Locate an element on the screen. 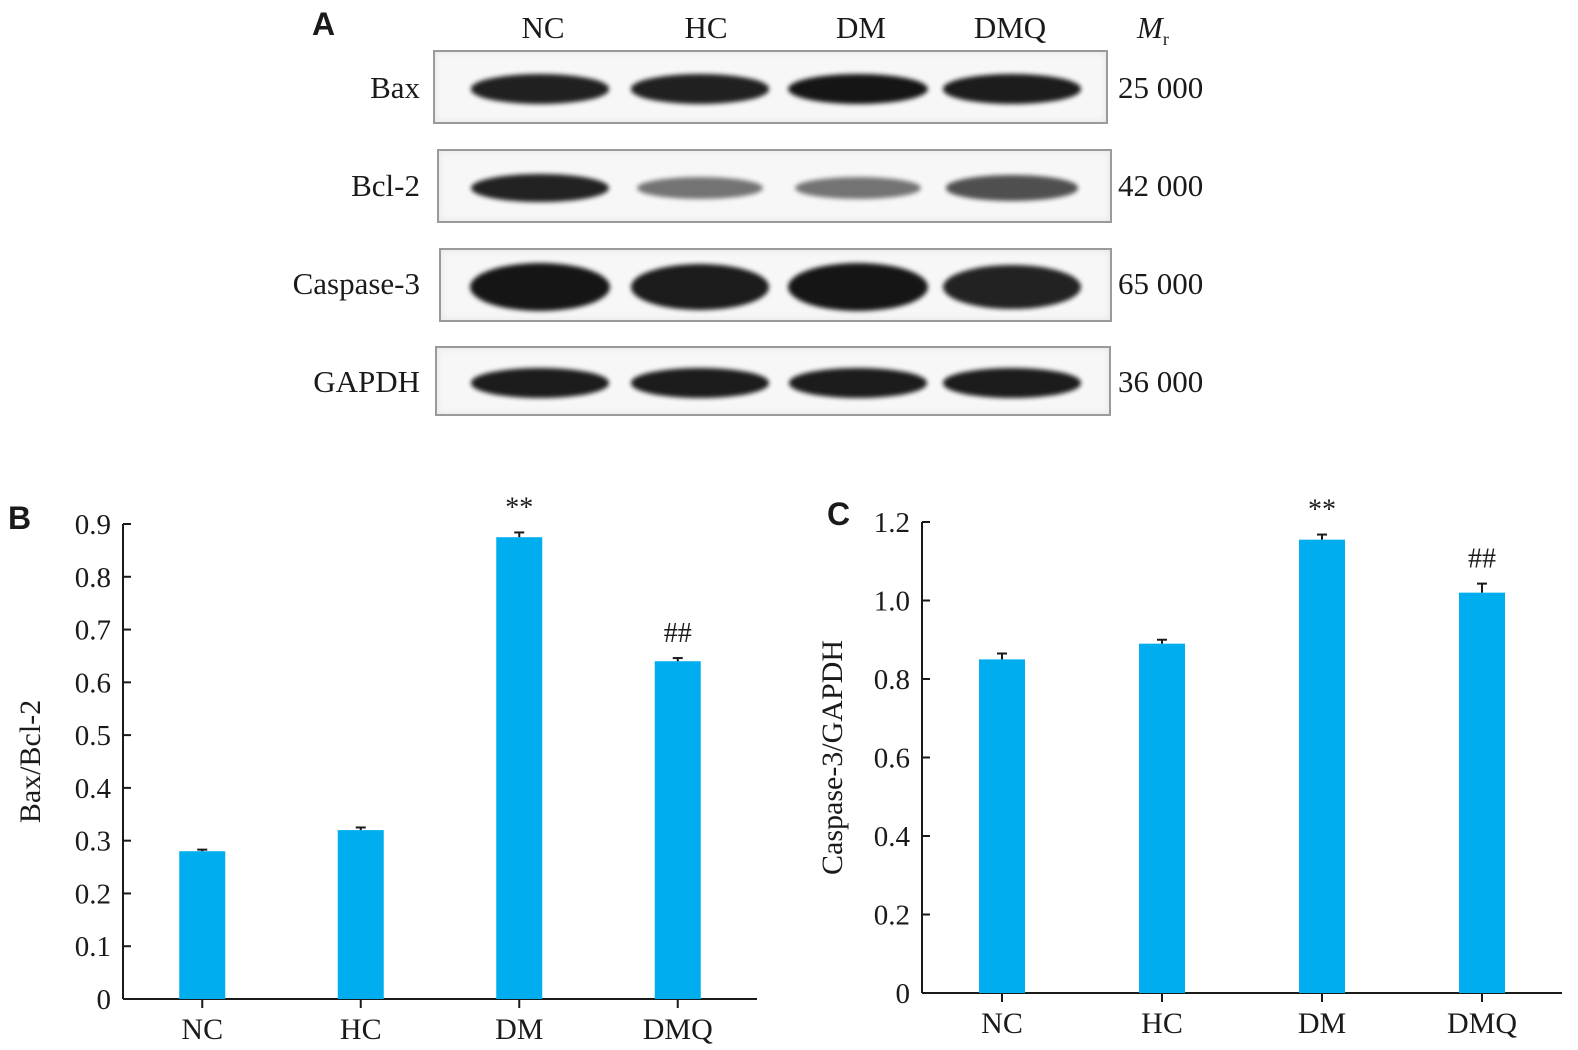 The image size is (1578, 1050). protein-label-bcl2: Bcl-2 is located at coordinates (385, 185).